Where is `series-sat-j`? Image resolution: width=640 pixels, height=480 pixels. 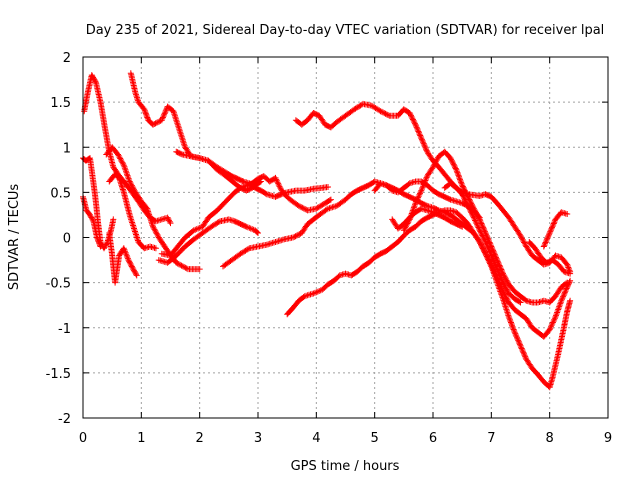 series-sat-j is located at coordinates (252, 174).